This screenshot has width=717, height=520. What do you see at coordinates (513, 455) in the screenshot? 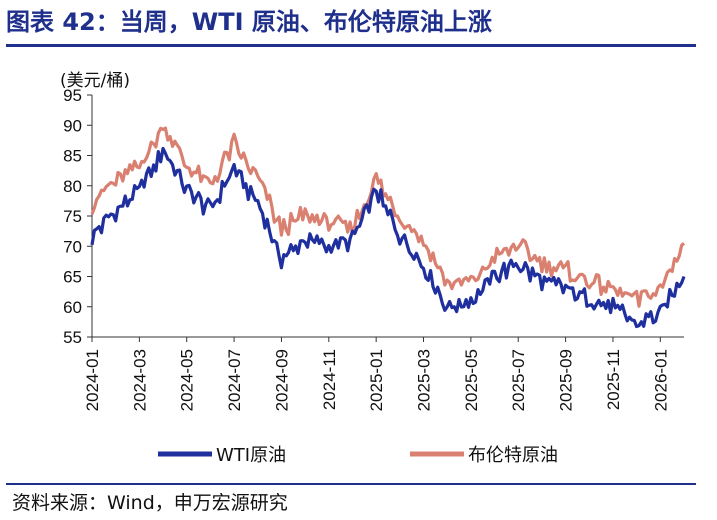
I see `legend-label: 布伦特原油` at bounding box center [513, 455].